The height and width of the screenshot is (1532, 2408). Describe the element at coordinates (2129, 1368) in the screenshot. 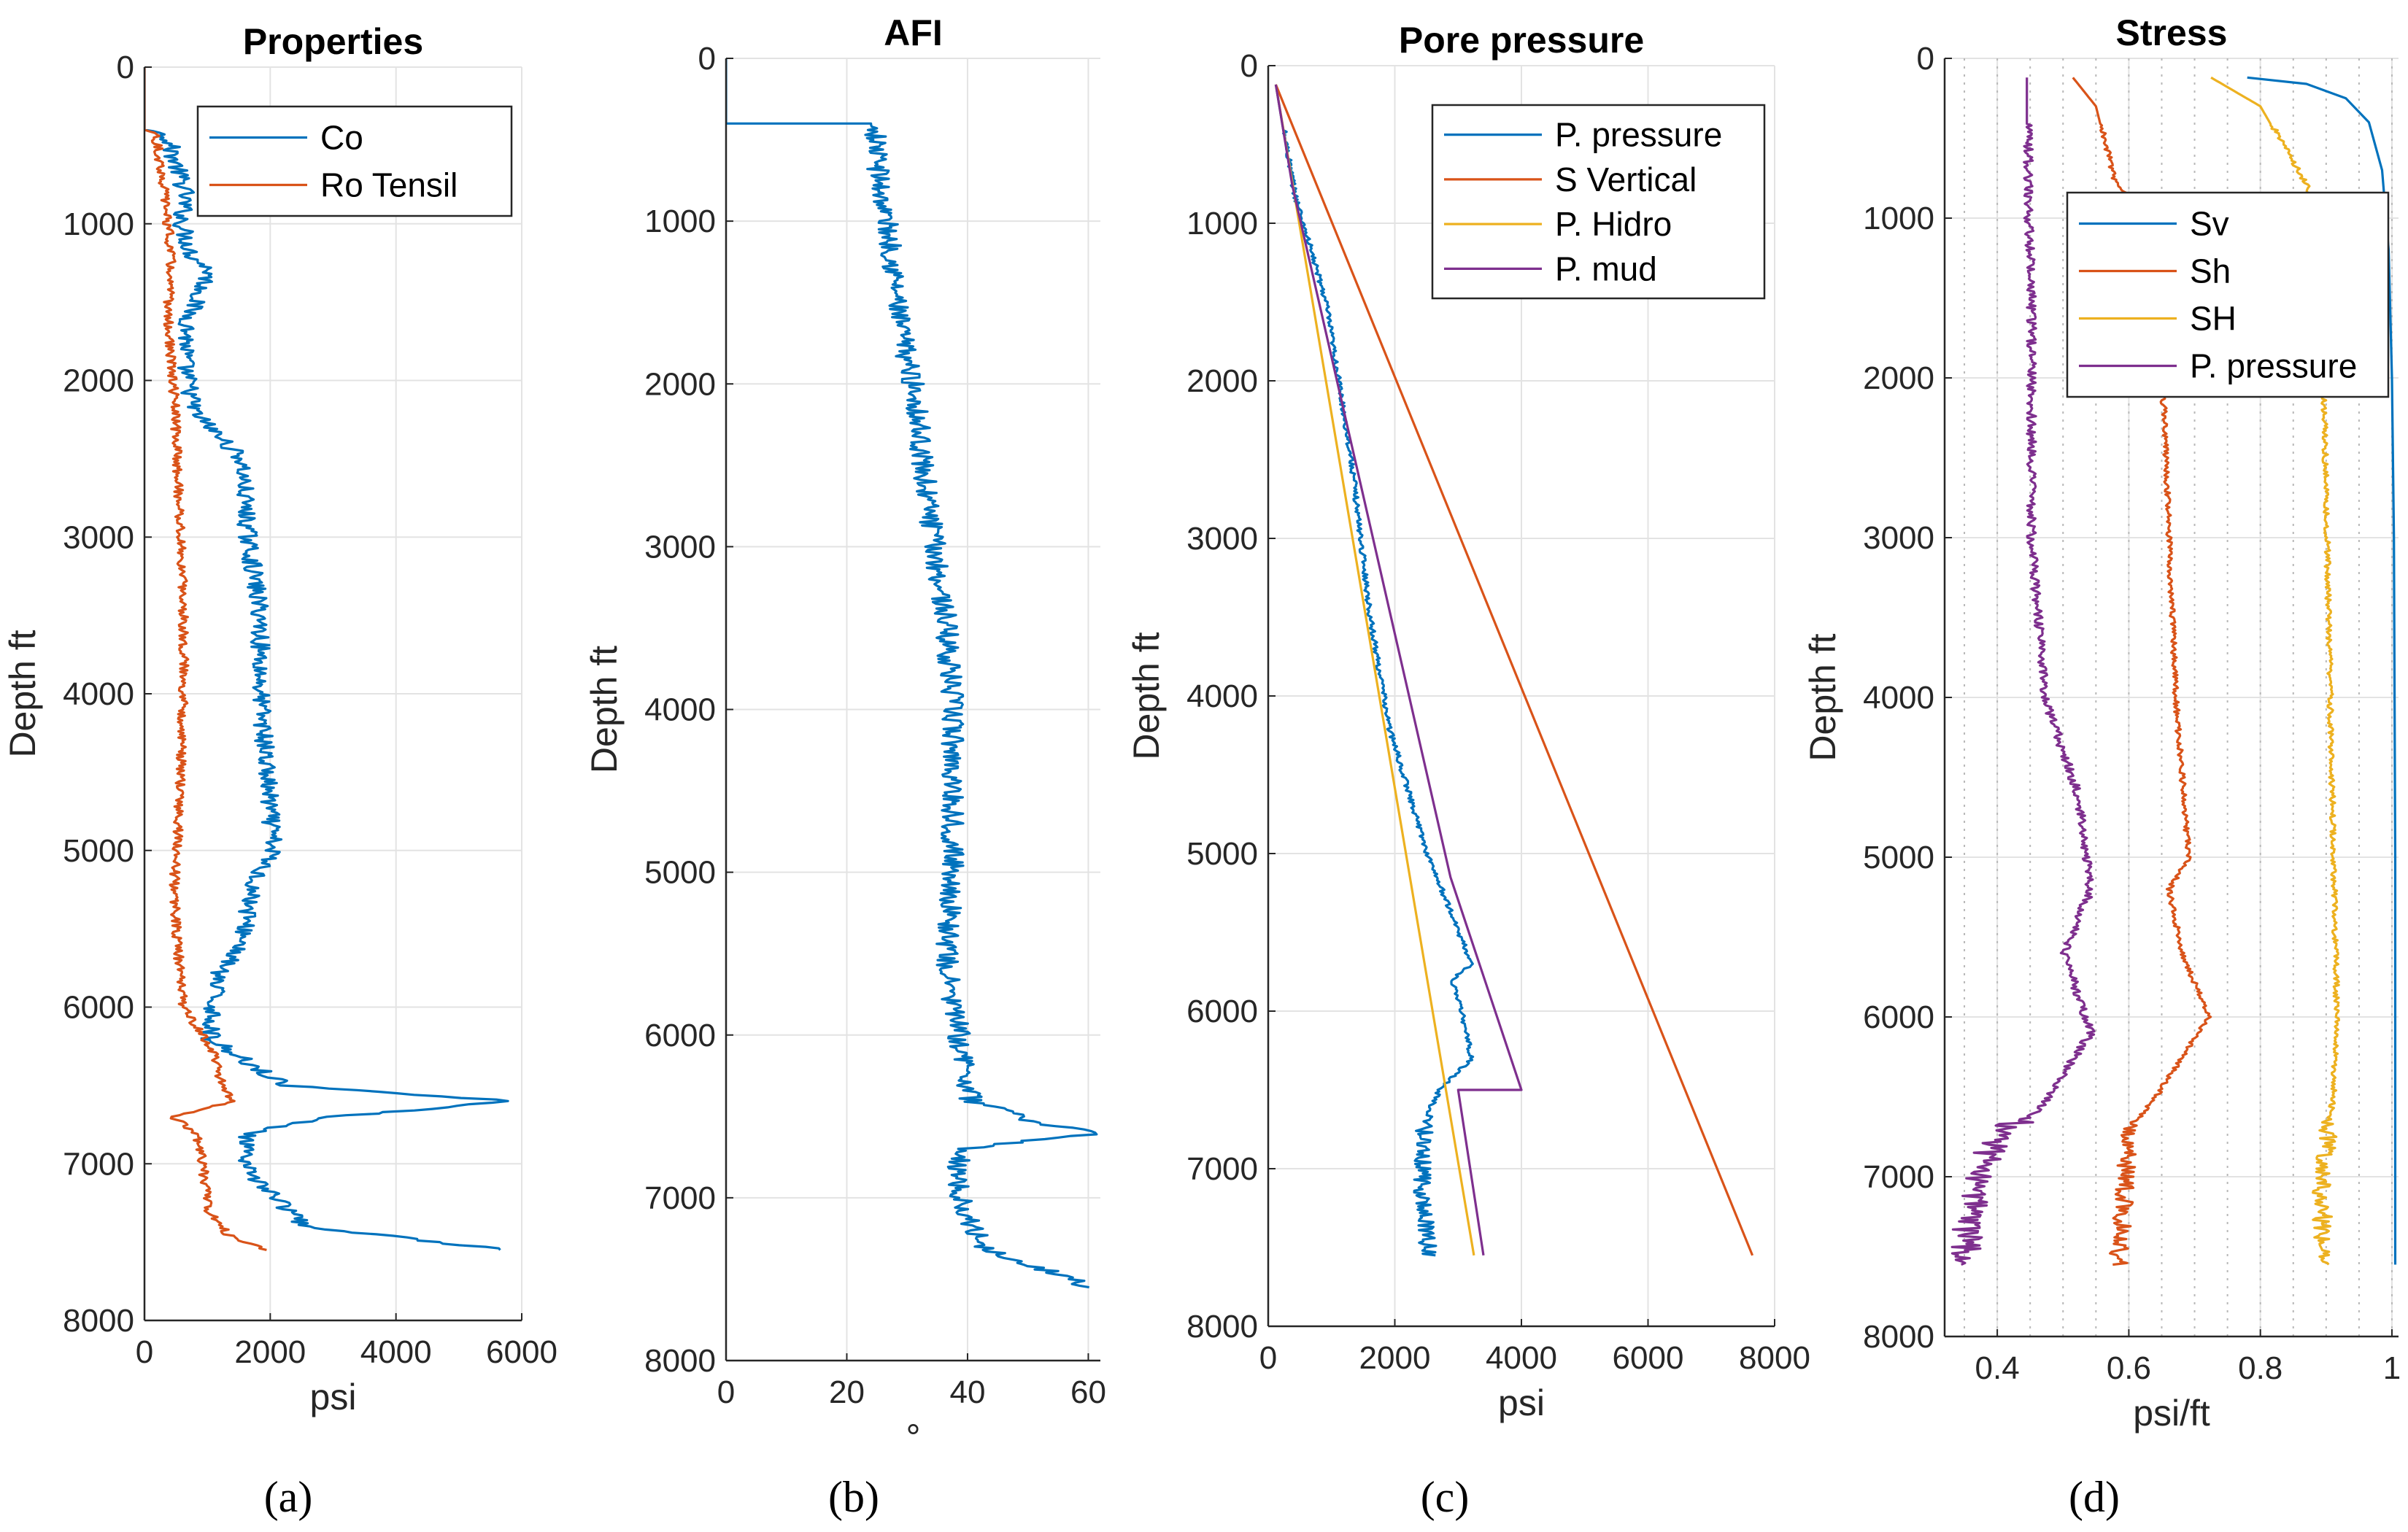

I see `x-tick-label: 0.6` at that location.